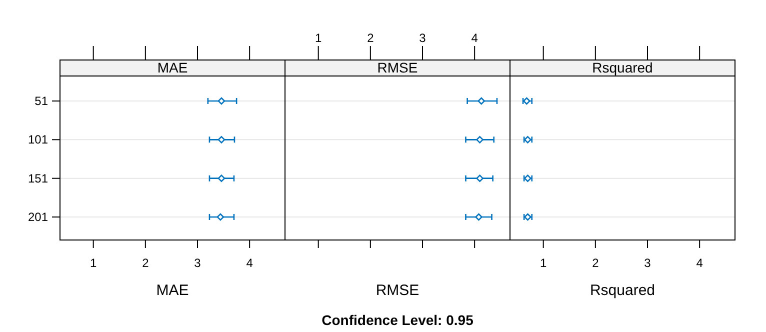  Describe the element at coordinates (622, 68) in the screenshot. I see `chart-title: Rsquared` at that location.